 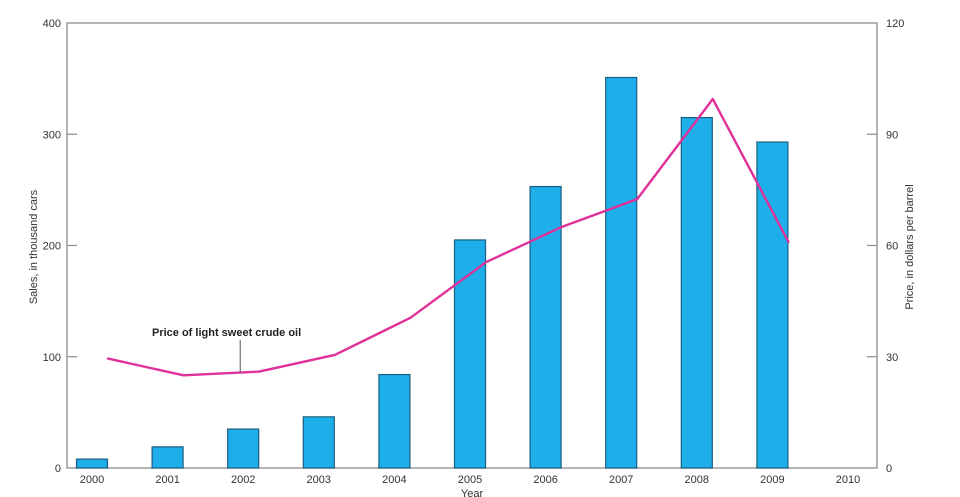 I want to click on right-tick-label: 120, so click(x=895, y=24).